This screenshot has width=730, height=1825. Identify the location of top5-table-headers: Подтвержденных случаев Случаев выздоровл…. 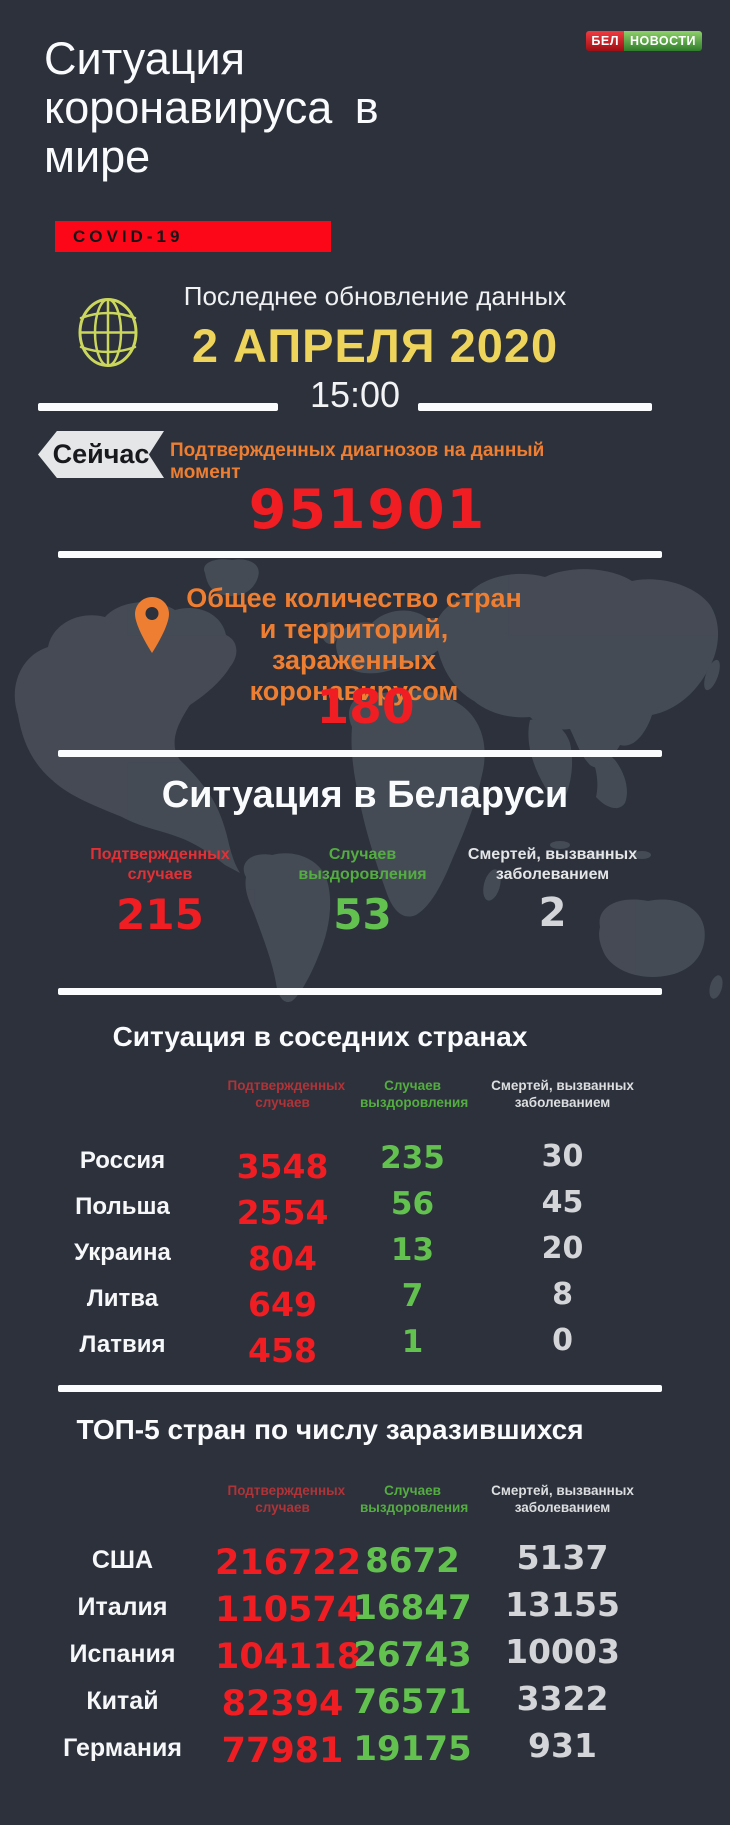
(340, 1500).